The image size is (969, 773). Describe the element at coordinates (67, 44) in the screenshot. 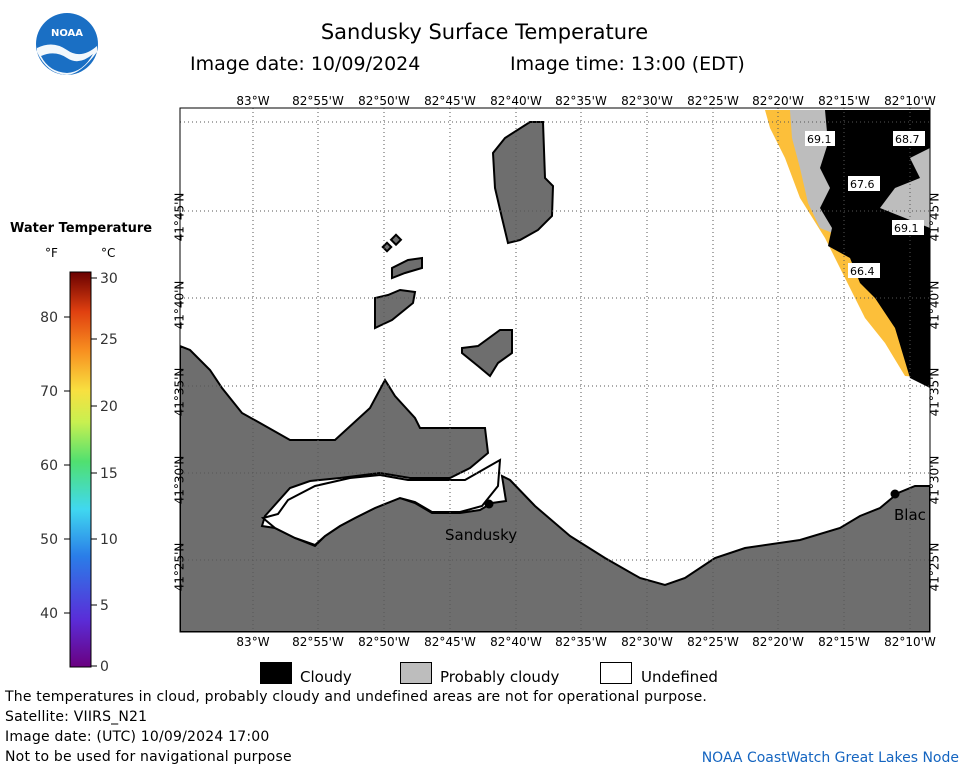

I see `noaa-logo: NOAA` at that location.